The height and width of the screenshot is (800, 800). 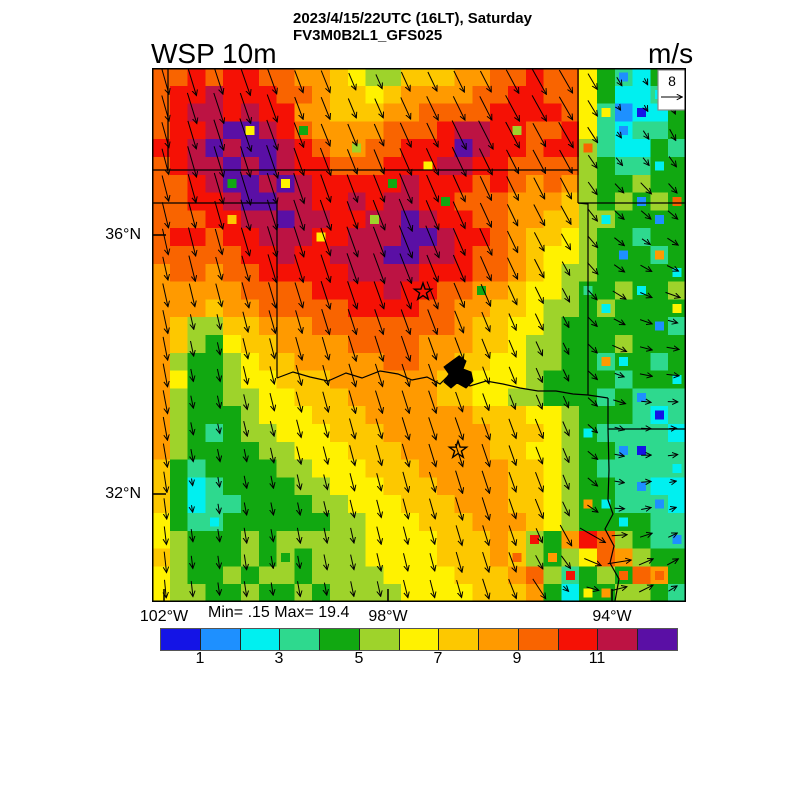 I want to click on colorbar-tick-11: 11, so click(x=597, y=658).